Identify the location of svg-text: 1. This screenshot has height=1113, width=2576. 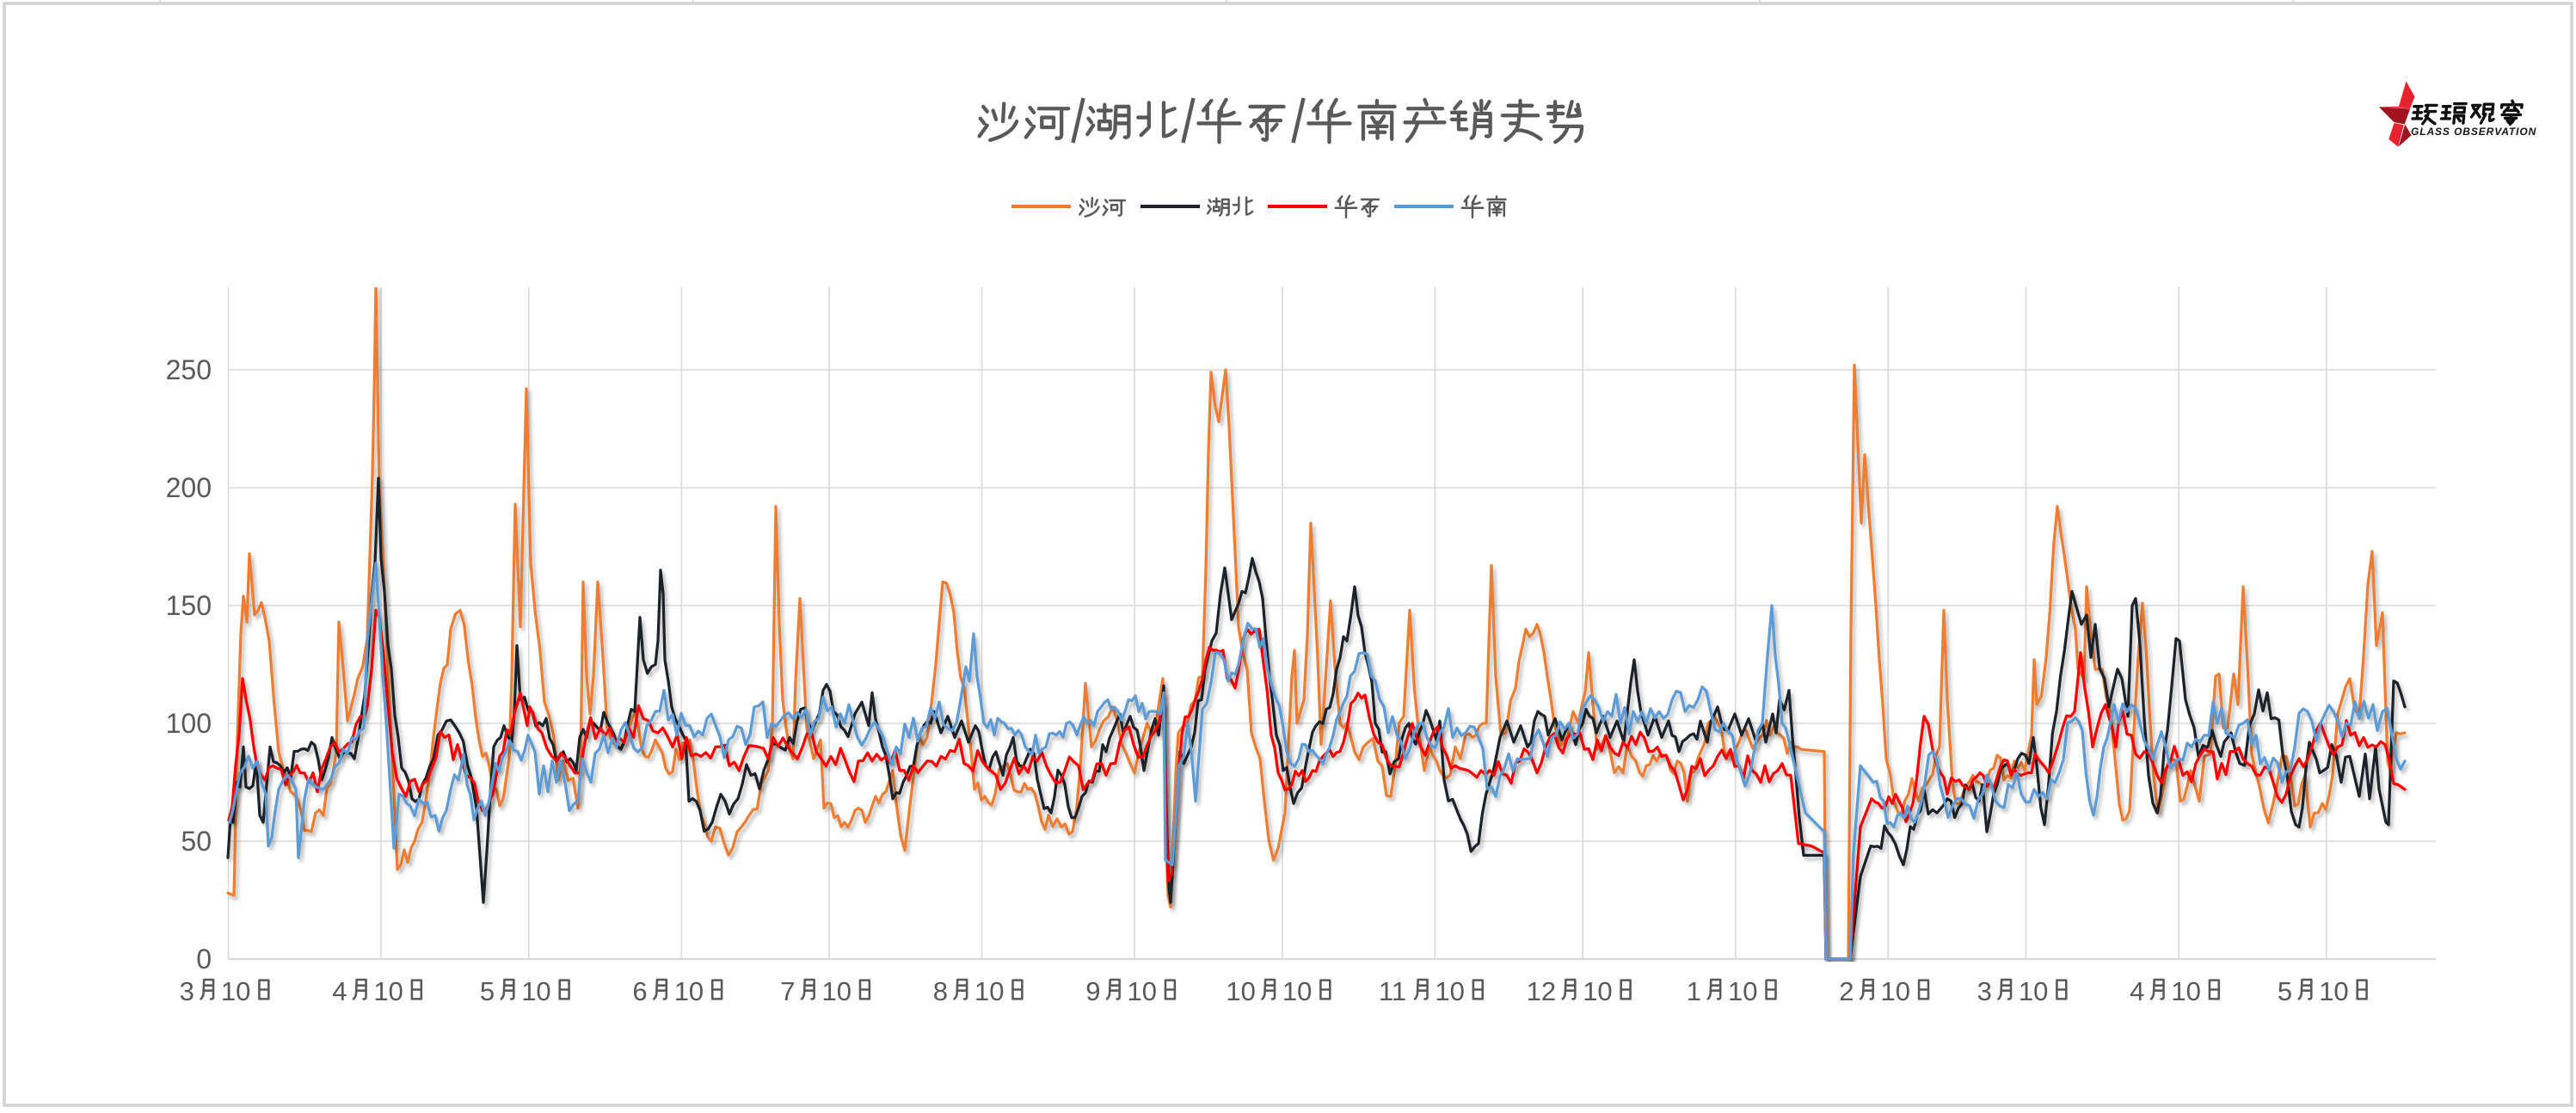
(1694, 991).